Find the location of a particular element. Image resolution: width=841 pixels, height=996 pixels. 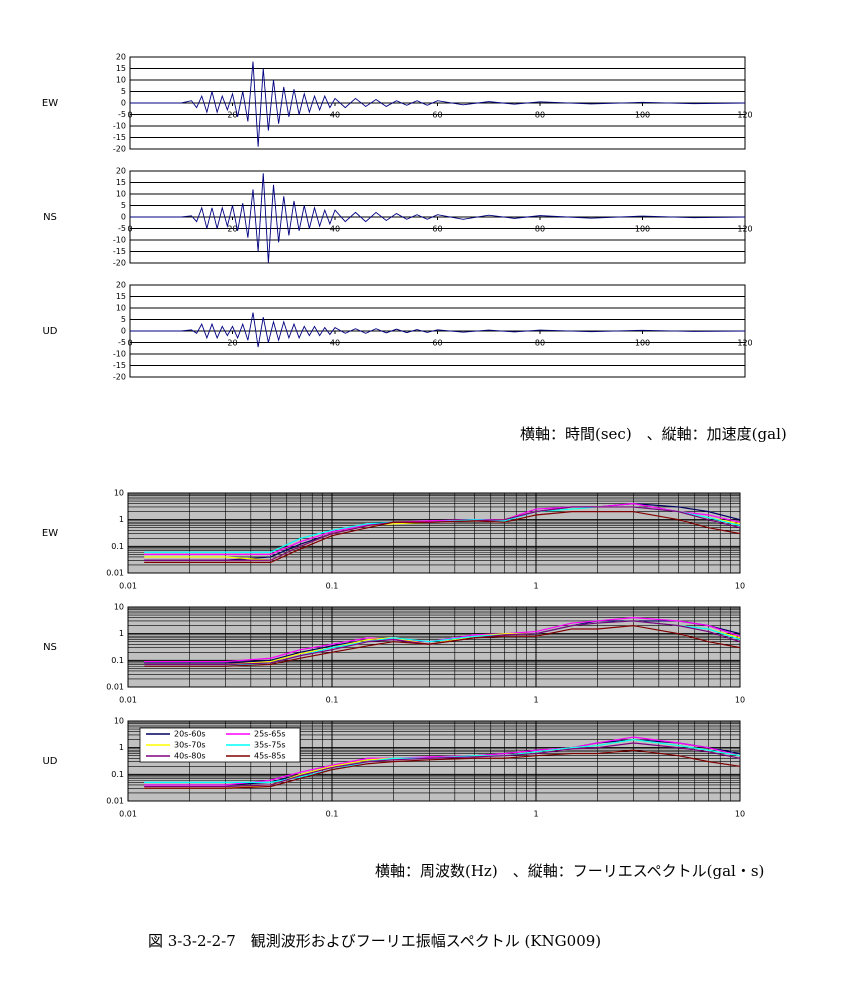

freq-axis-note: 横軸：周波数(Hz) 、縦軸：フーリエスペクトル(gal・s) is located at coordinates (569, 871).